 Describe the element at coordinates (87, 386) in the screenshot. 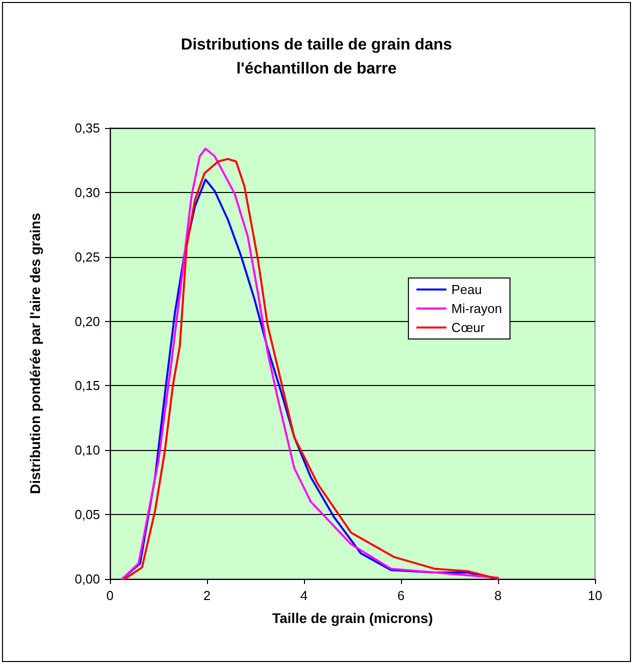

I see `y-tick-label: 0,15` at that location.